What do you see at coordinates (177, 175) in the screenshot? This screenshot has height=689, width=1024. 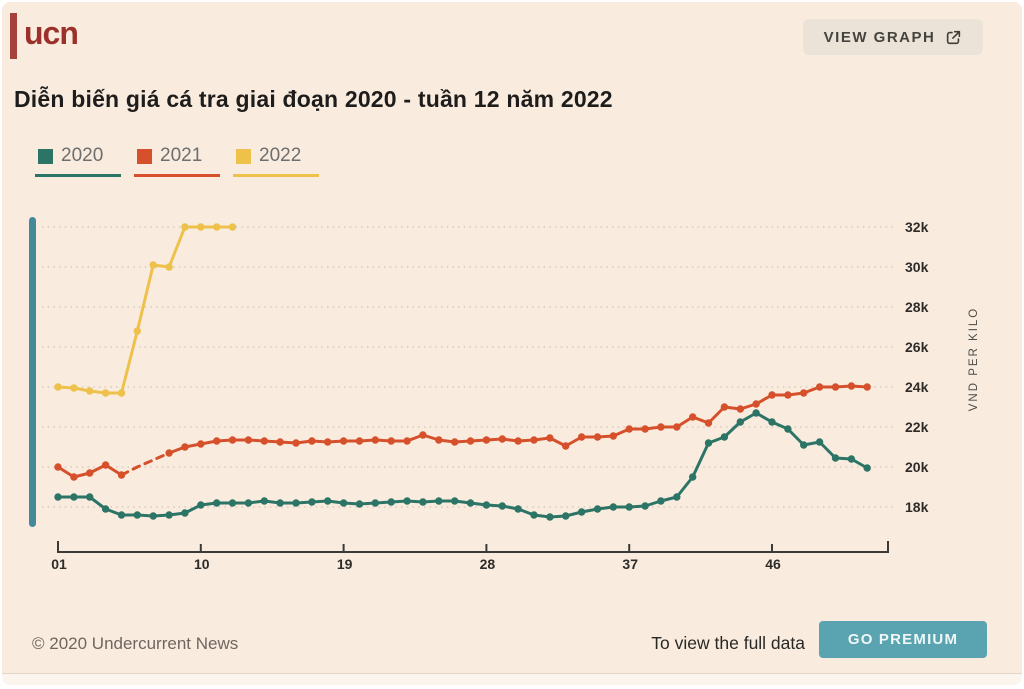 I see `legend-underline` at bounding box center [177, 175].